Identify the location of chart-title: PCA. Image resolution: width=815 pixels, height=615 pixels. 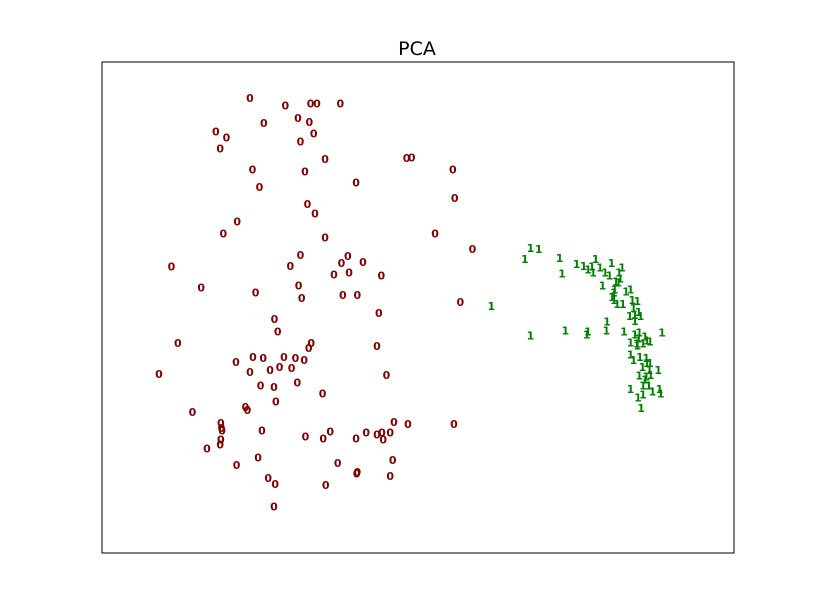
(417, 49).